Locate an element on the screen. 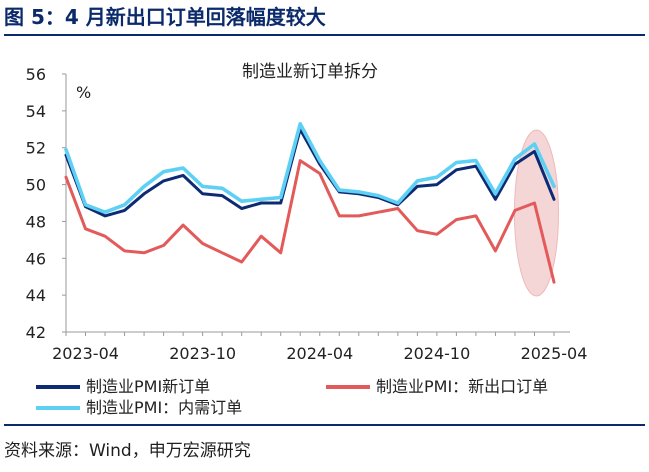  x-tick-label: 2025-04 is located at coordinates (554, 353).